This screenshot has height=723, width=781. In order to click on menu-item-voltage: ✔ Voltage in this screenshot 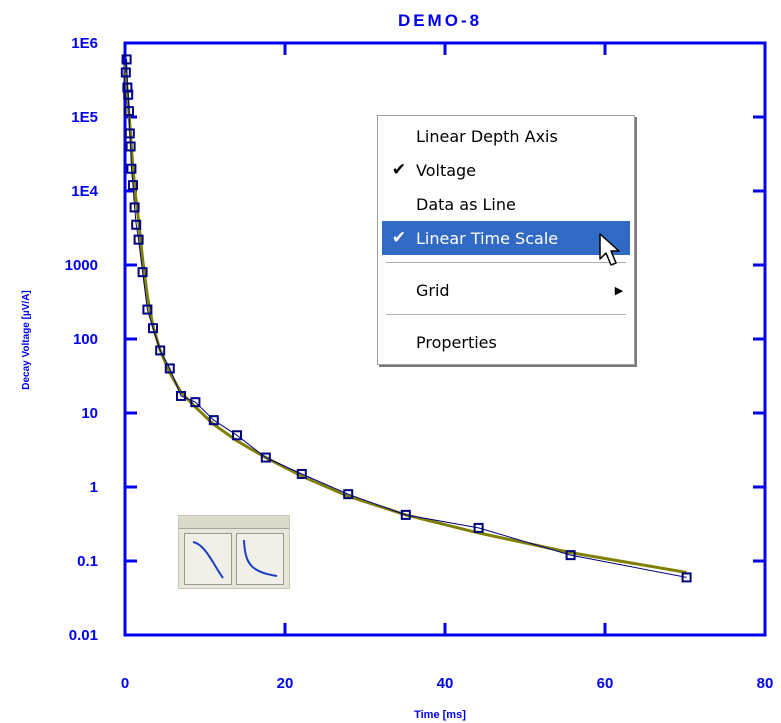, I will do `click(506, 170)`.